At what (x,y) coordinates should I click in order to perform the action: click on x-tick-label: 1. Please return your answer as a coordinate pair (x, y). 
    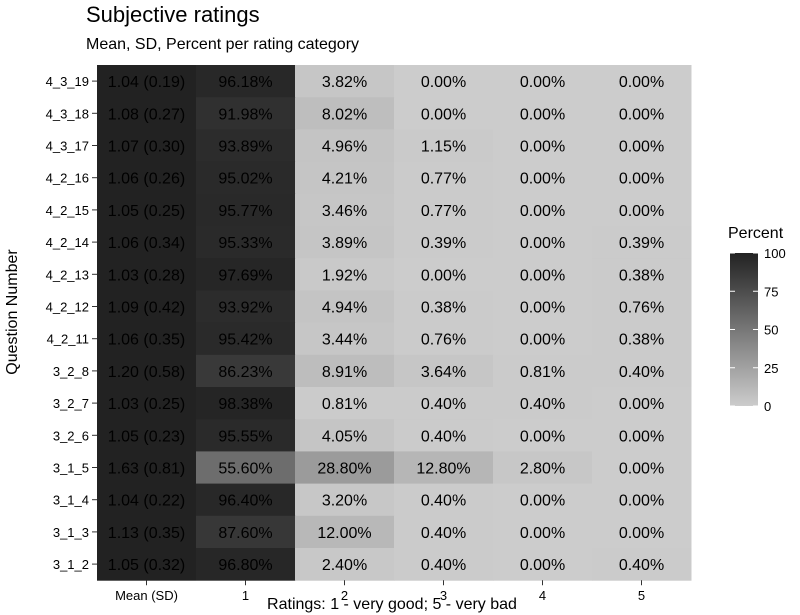
    Looking at the image, I should click on (245, 595).